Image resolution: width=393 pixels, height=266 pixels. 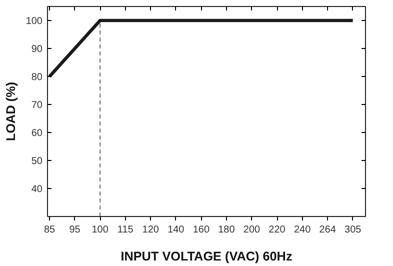 What do you see at coordinates (353, 230) in the screenshot?
I see `x-tick-label: 305` at bounding box center [353, 230].